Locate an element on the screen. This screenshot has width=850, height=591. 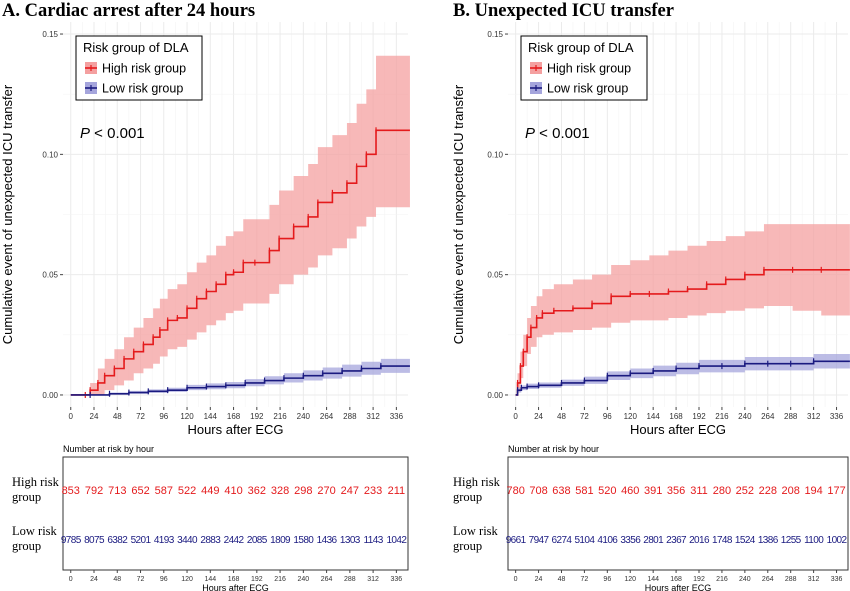
x-tick-label: 0 is located at coordinates (515, 416).